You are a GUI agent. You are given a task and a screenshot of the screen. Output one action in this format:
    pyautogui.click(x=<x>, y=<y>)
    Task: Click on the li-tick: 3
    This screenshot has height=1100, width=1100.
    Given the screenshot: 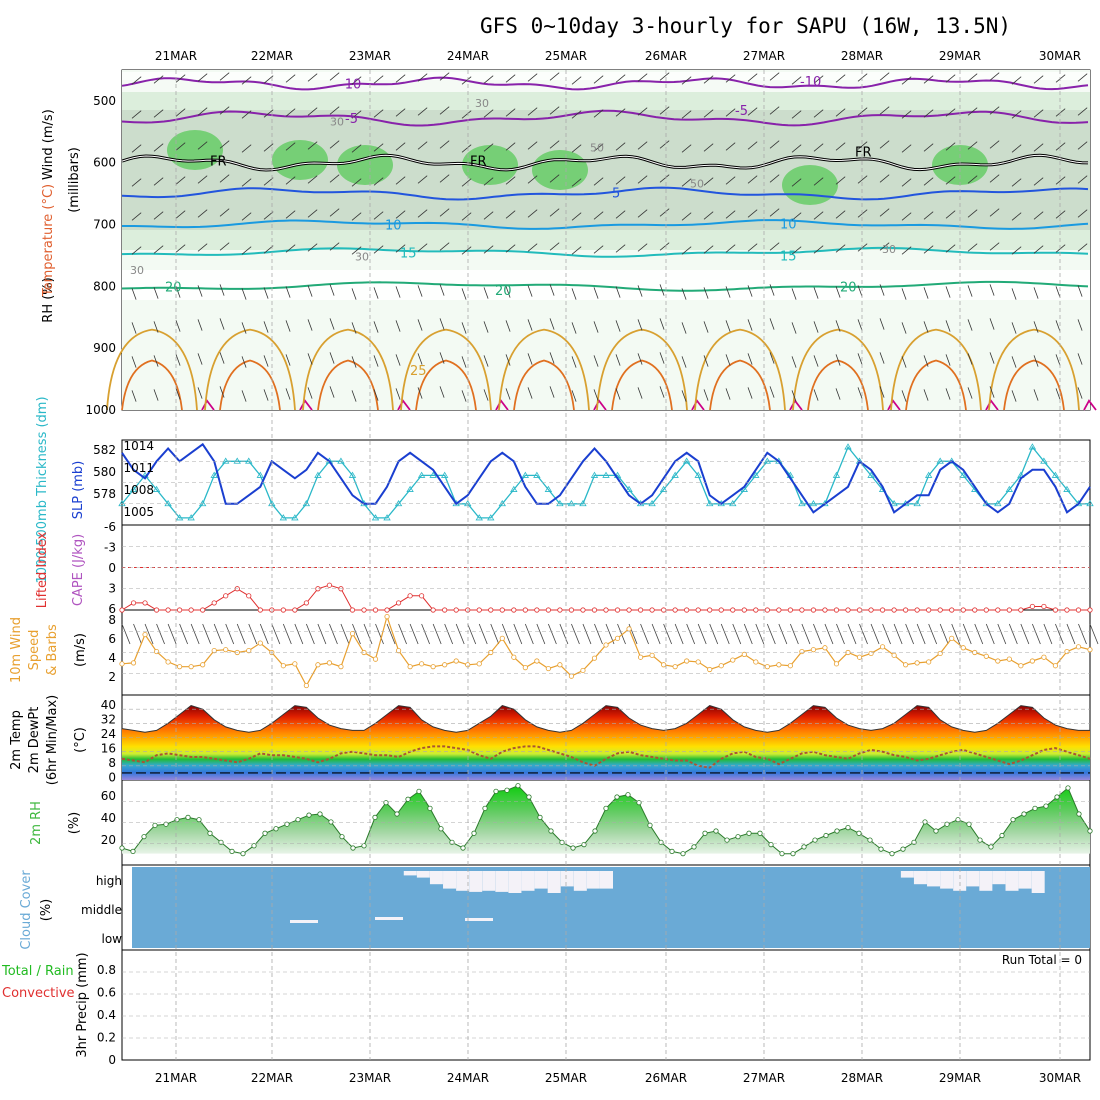 What is the action you would take?
    pyautogui.click(x=112, y=589)
    